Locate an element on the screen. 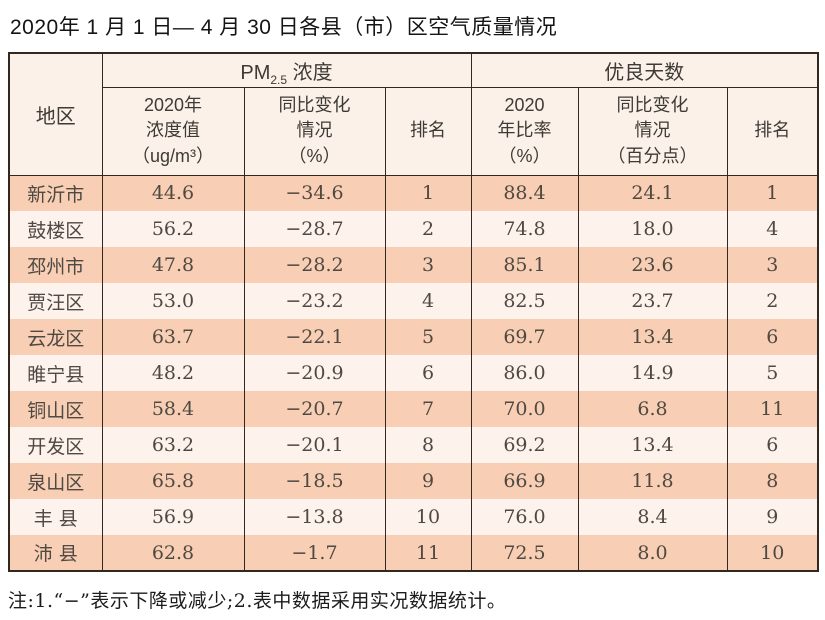  pm-rank-cell: 8 is located at coordinates (428, 445).